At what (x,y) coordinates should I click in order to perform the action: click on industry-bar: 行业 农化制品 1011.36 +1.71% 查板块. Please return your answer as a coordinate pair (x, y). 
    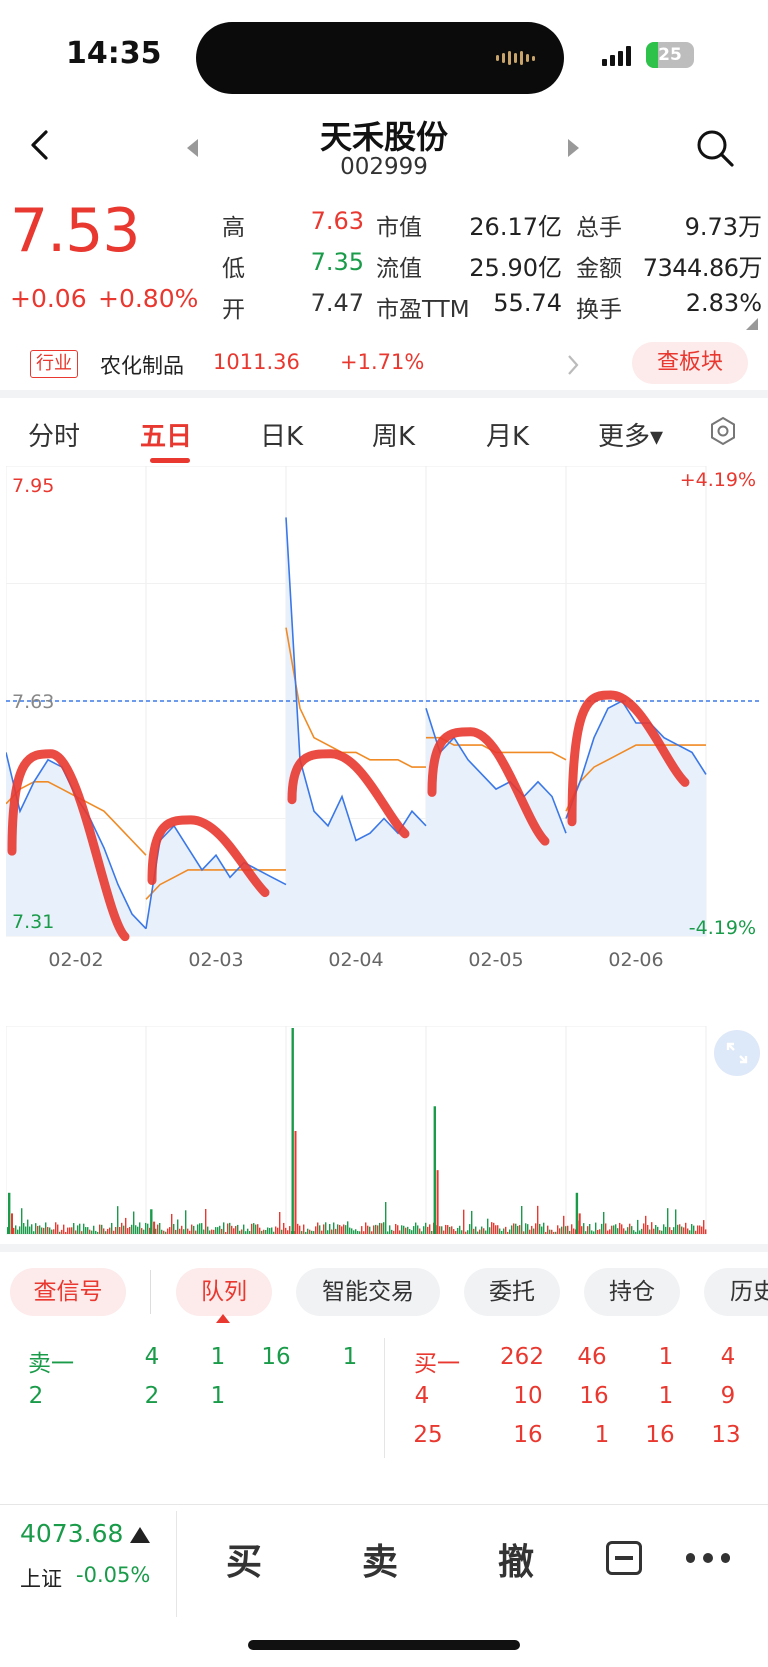
    Looking at the image, I should click on (384, 363).